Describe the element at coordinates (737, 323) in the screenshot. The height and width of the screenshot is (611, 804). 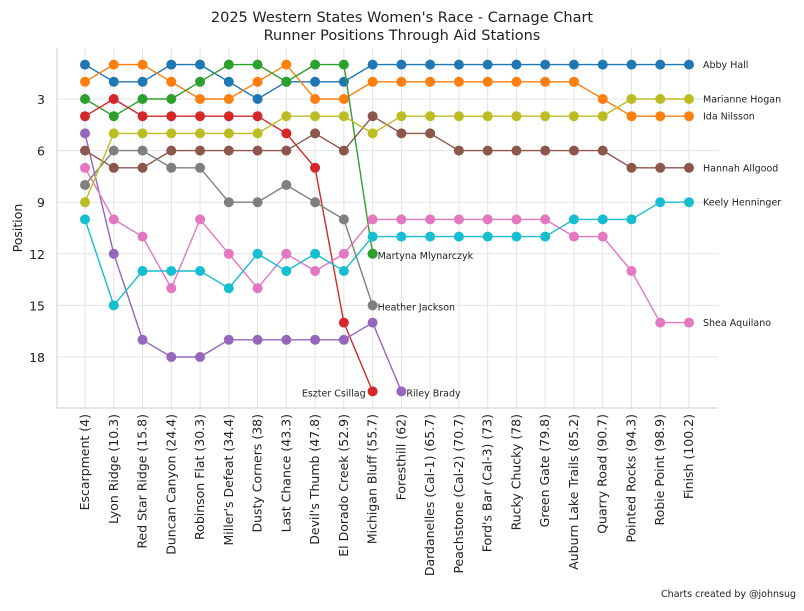
I see `series-end-label: Shea Aquilano` at that location.